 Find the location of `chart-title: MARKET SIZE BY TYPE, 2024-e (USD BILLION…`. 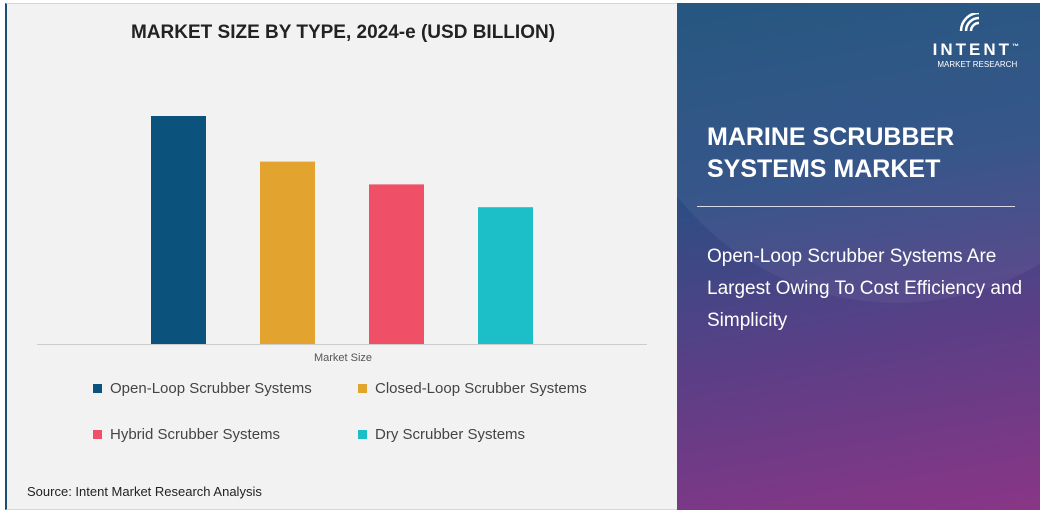

chart-title: MARKET SIZE BY TYPE, 2024-e (USD BILLION… is located at coordinates (343, 32).